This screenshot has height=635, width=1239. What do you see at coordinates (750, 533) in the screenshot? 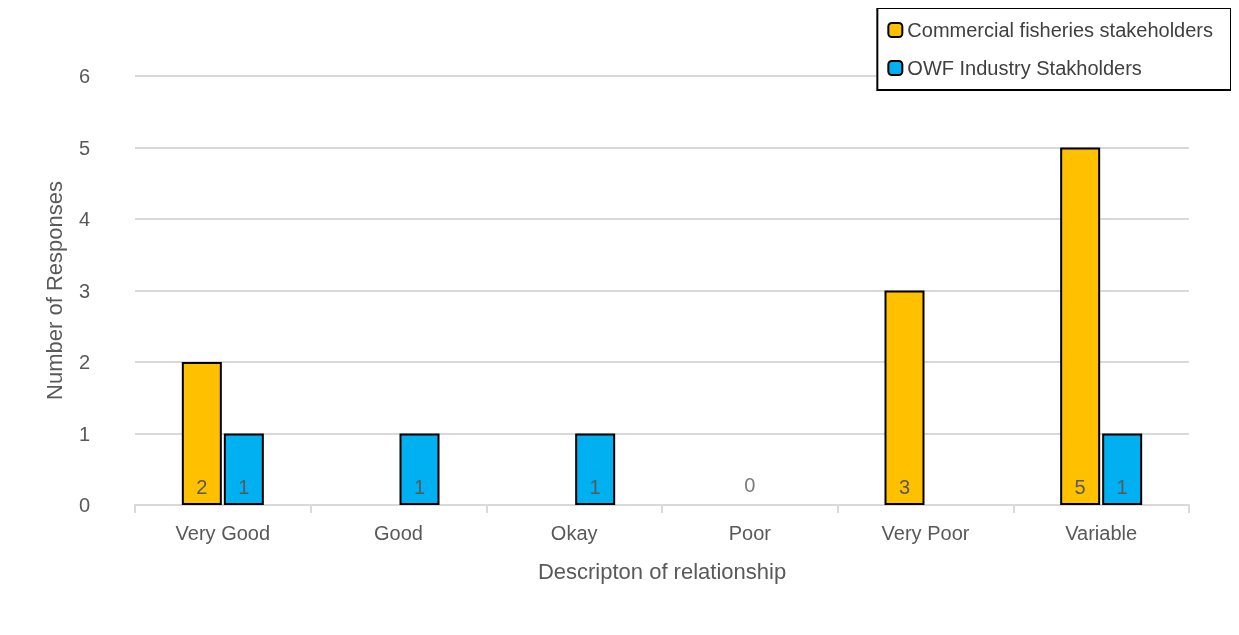
I see `x-tick-label: Poor` at bounding box center [750, 533].